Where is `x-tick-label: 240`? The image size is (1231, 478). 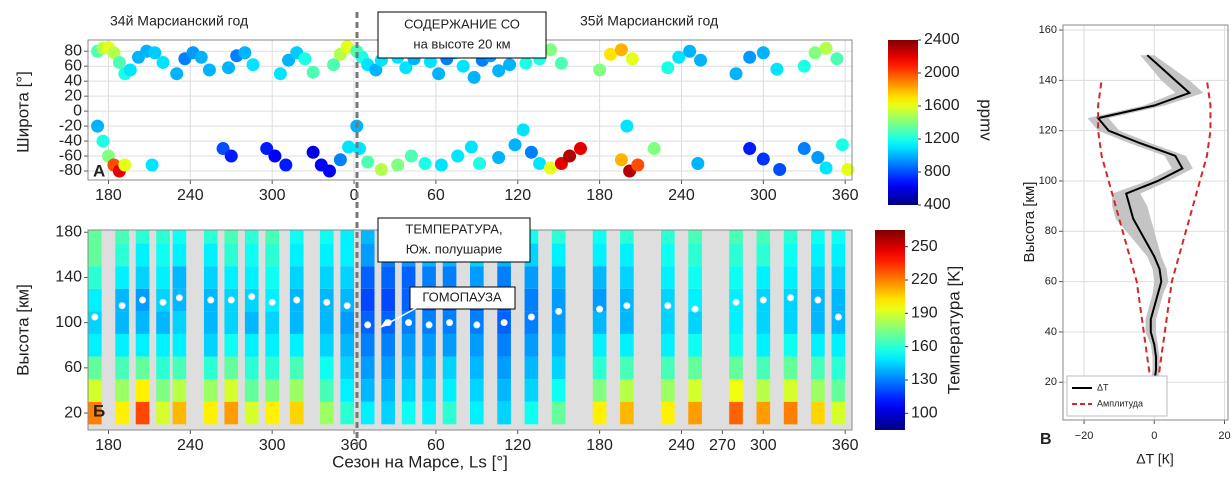
x-tick-label: 240 is located at coordinates (190, 445).